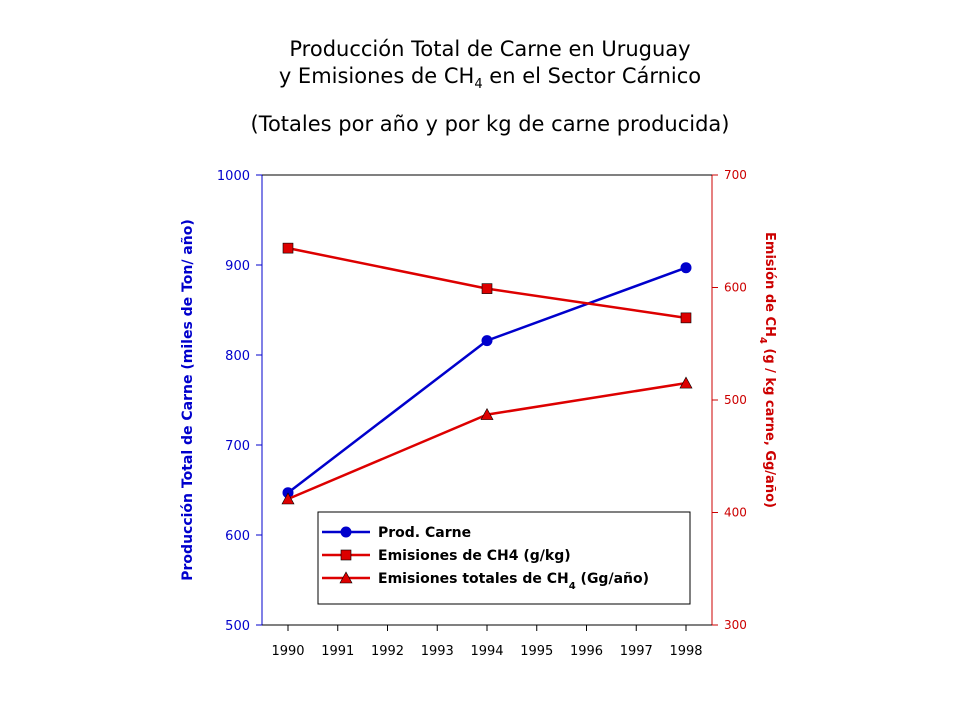 The height and width of the screenshot is (720, 960). What do you see at coordinates (612, 579) in the screenshot?
I see `legend-label-post: (Gg/año)` at bounding box center [612, 579].